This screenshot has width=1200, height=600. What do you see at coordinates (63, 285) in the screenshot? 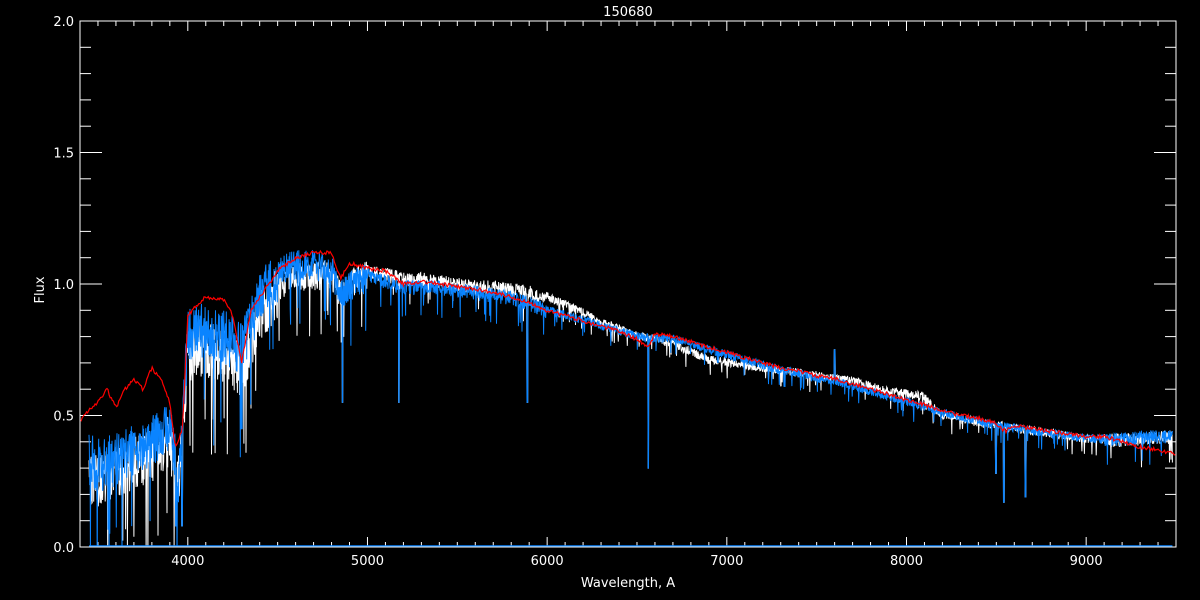
I see `y-tick-label: 1.0` at bounding box center [63, 285].